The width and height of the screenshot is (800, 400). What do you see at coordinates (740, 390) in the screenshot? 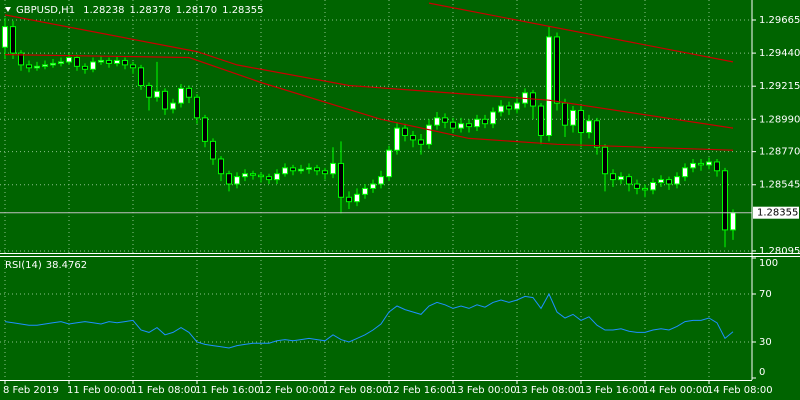
I see `x-tick-label: 14 Feb 08:00` at bounding box center [740, 390].